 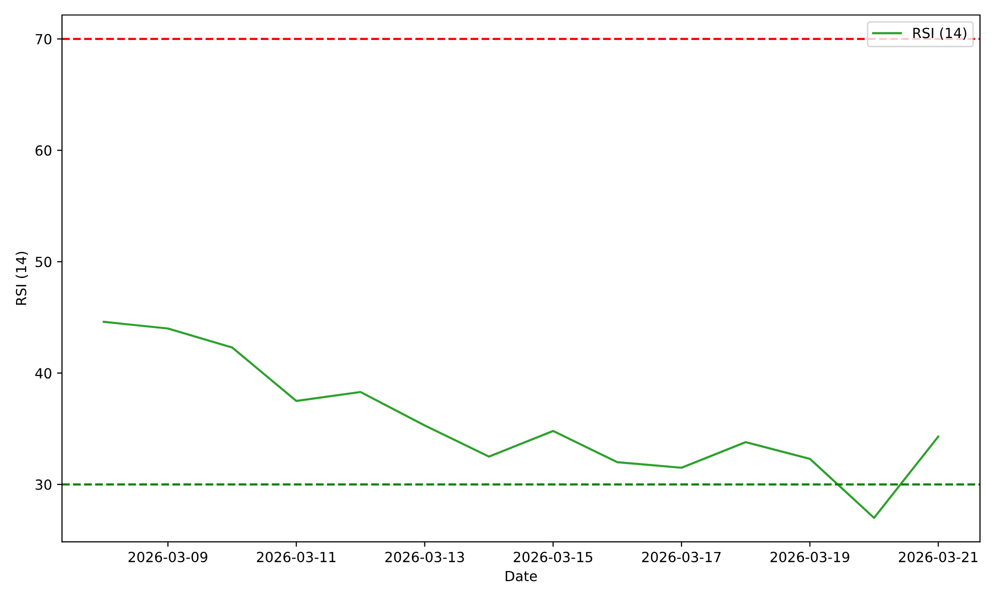 I want to click on y-tick-label: 40, so click(x=43, y=373).